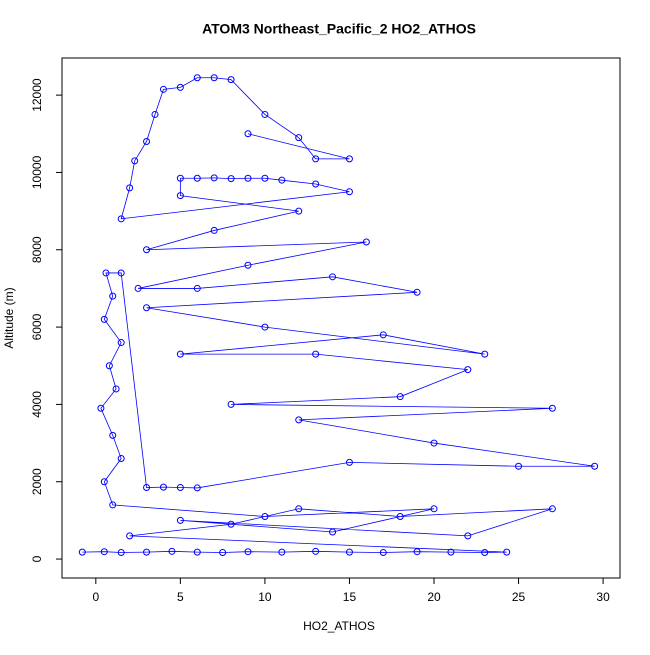  Describe the element at coordinates (180, 597) in the screenshot. I see `x-tick-label: 5` at that location.